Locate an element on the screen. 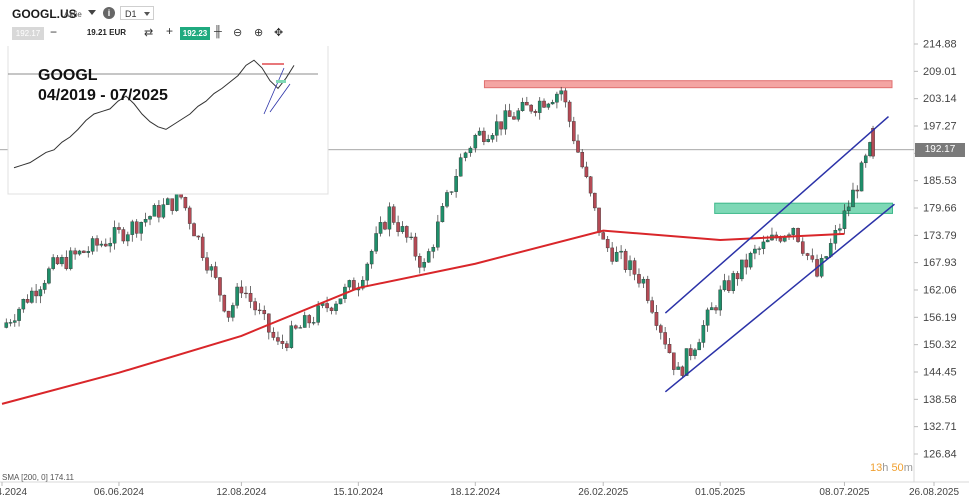 The image size is (969, 501). y-tick-label: 138.58 is located at coordinates (940, 400).